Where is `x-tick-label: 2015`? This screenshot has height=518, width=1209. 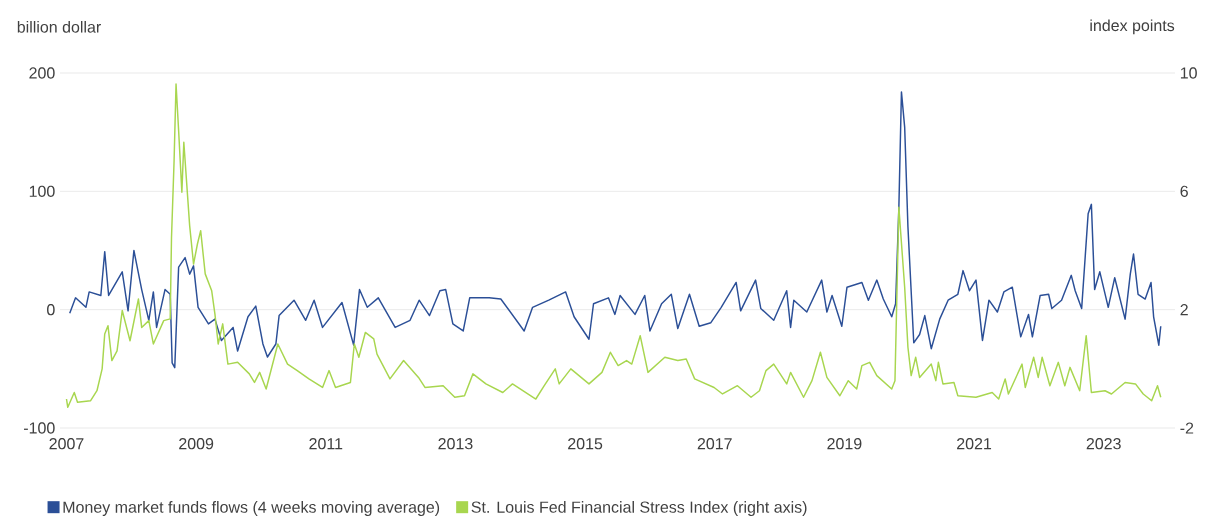
x-tick-label: 2015 is located at coordinates (585, 444).